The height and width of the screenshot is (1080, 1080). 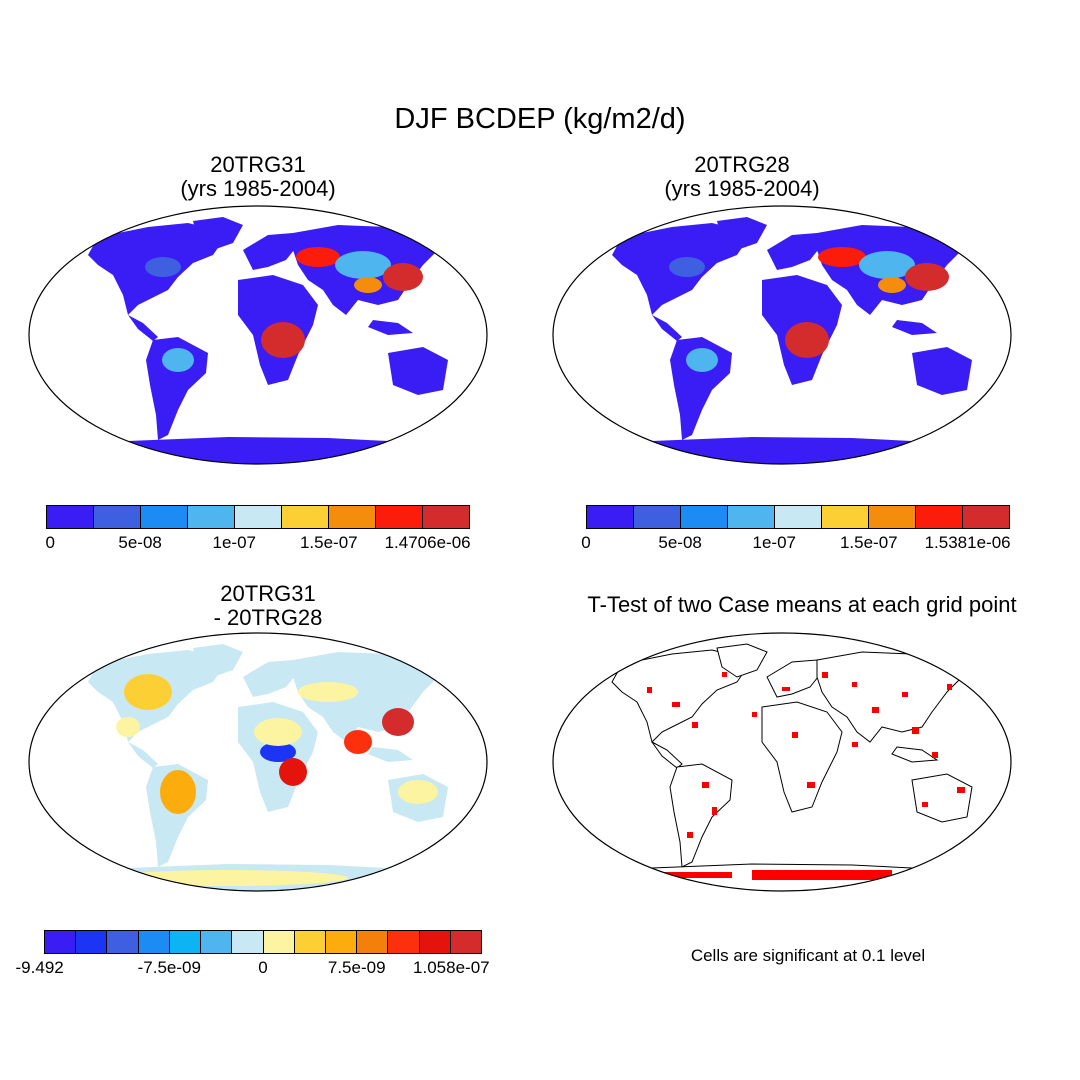 I want to click on colorbar-a-tick-label: 1e-07, so click(x=234, y=542).